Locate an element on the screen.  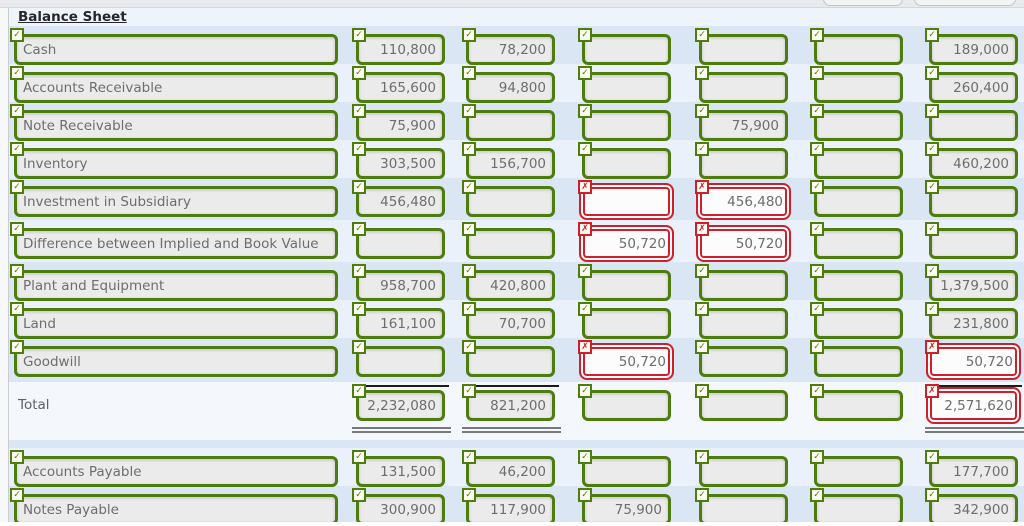
account-label-input: Land is located at coordinates (176, 323).